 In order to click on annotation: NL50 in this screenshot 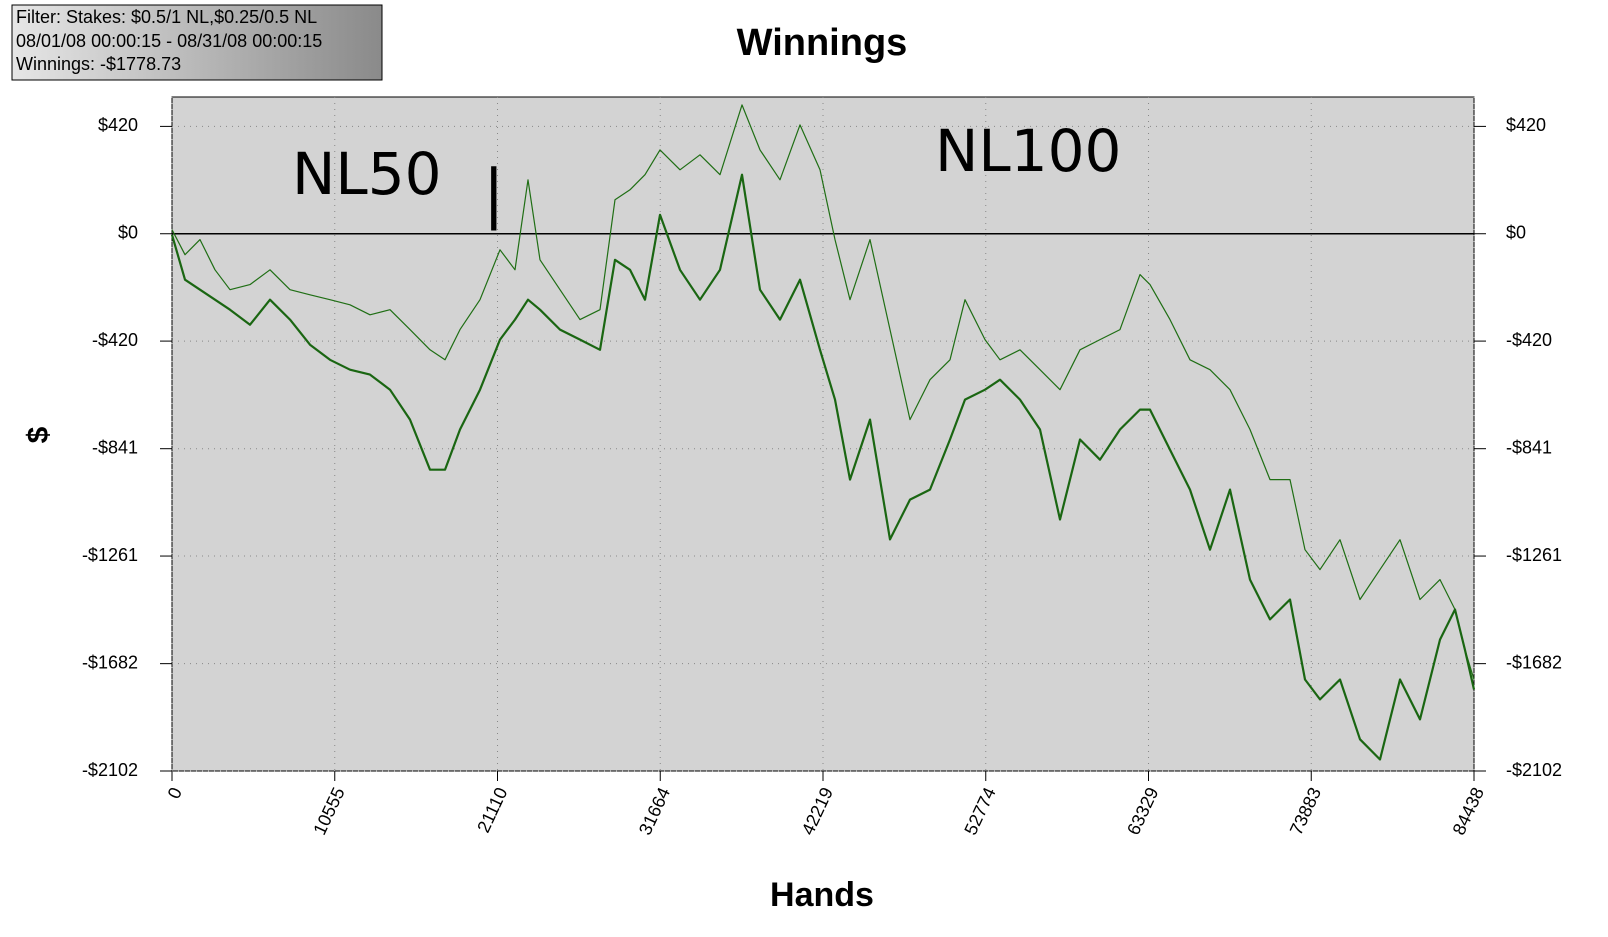, I will do `click(367, 174)`.